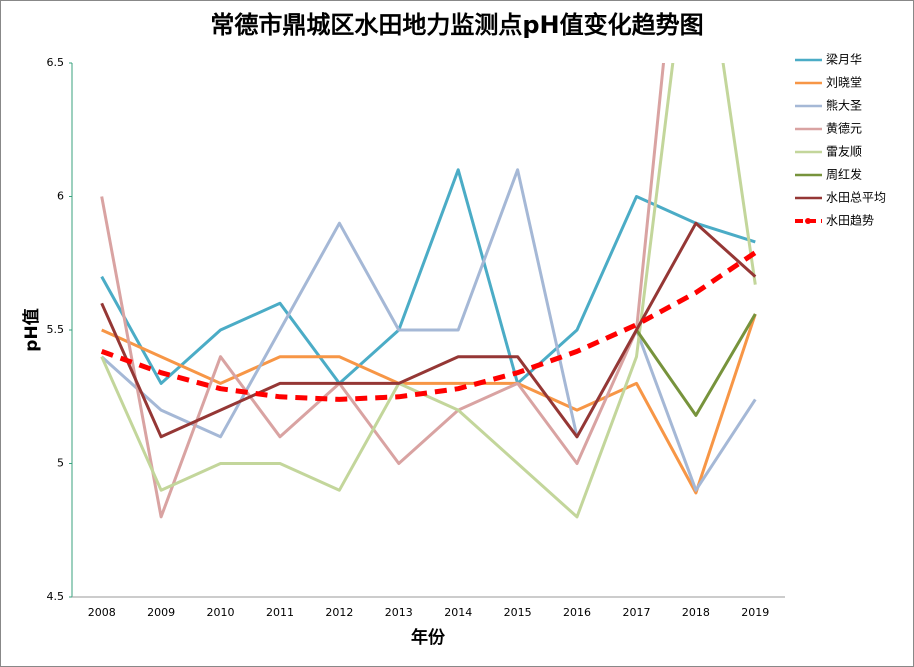  Describe the element at coordinates (696, 365) in the screenshot. I see `series-line` at that location.